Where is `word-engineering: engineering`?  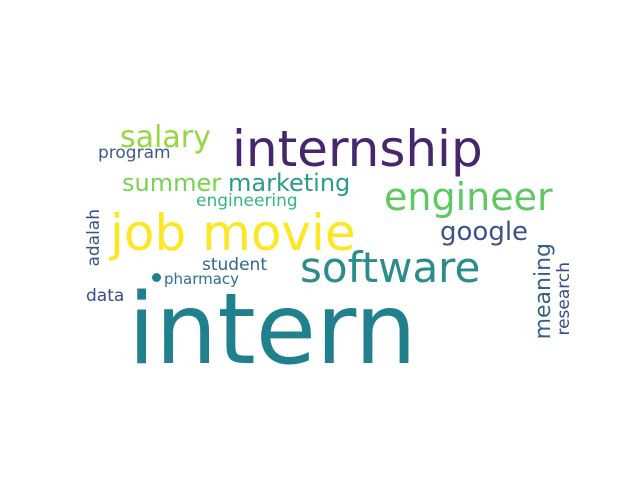 word-engineering: engineering is located at coordinates (247, 201).